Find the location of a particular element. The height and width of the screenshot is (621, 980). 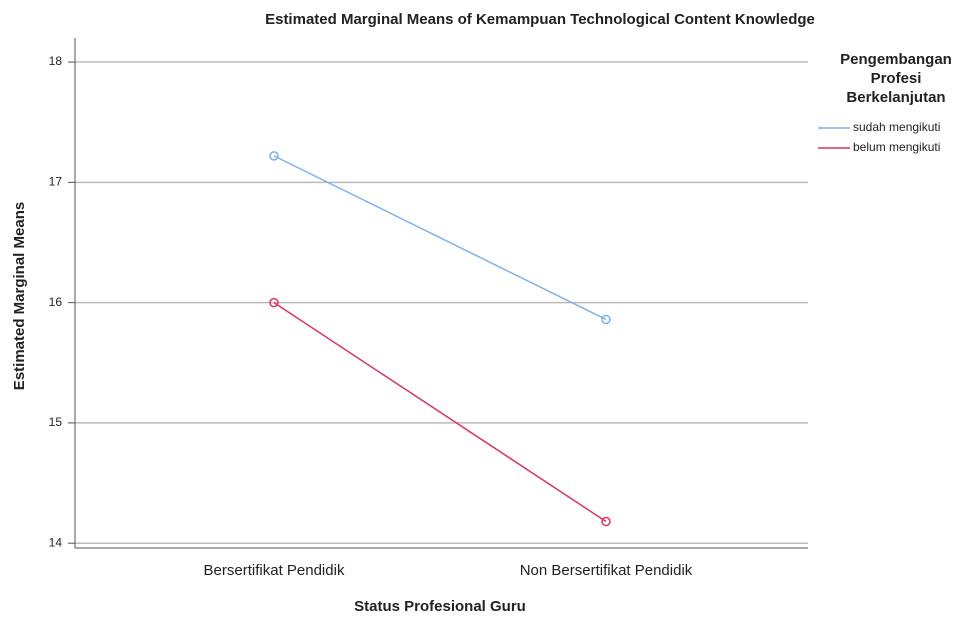

legend-title: Profesi is located at coordinates (896, 78).